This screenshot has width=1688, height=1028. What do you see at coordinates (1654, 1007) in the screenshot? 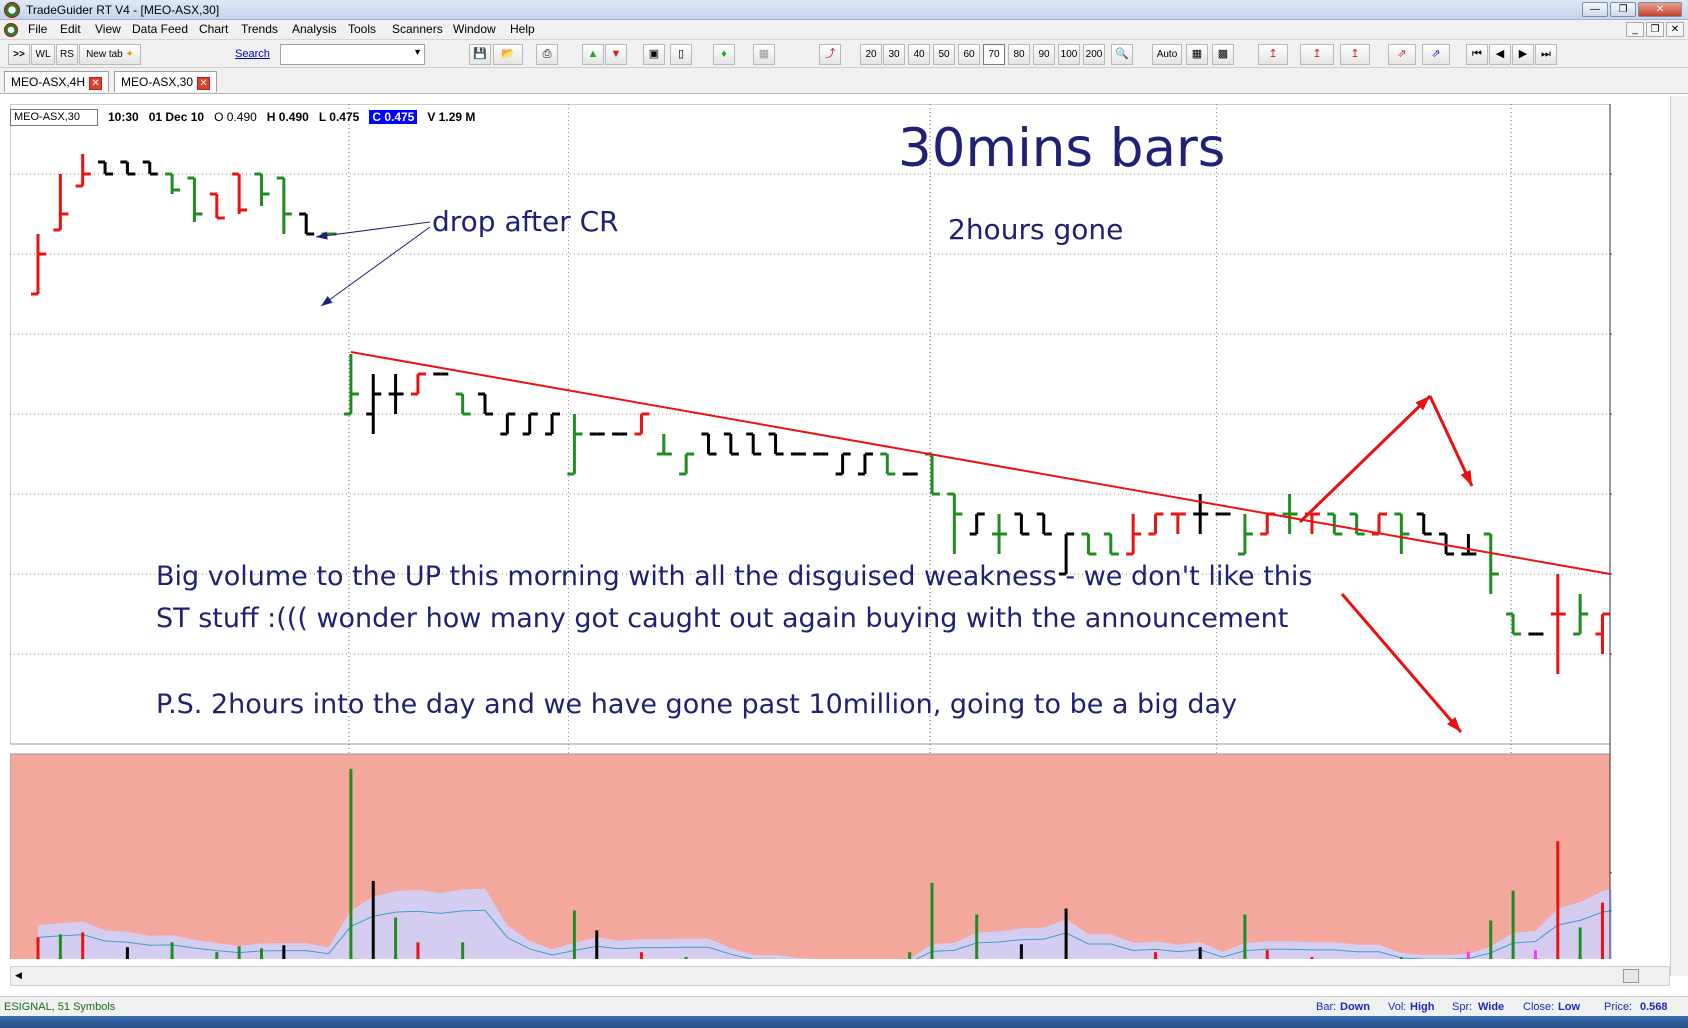
I see `price-status: 0.568` at bounding box center [1654, 1007].